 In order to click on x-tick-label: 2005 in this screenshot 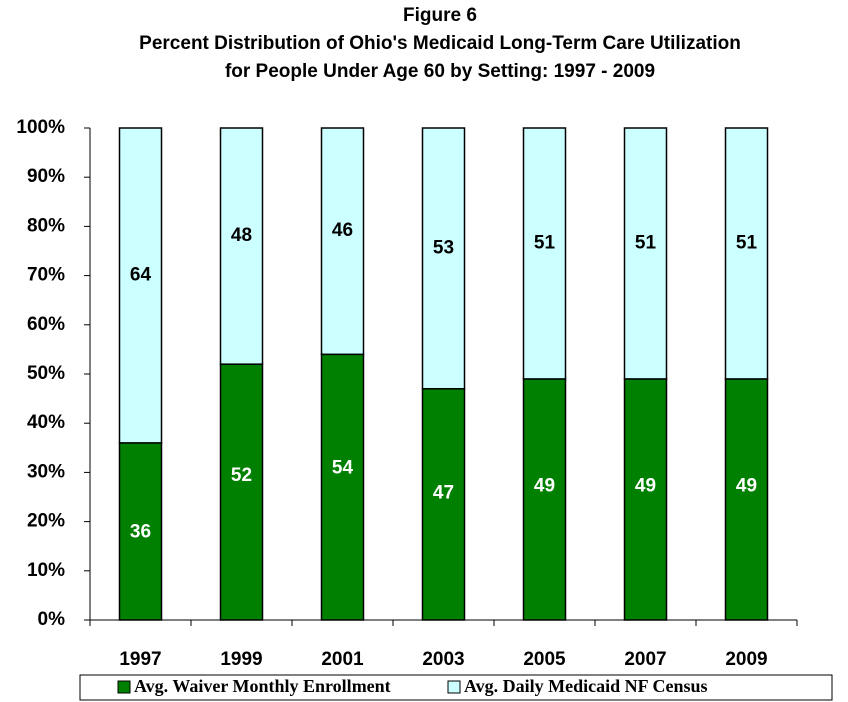, I will do `click(544, 659)`.